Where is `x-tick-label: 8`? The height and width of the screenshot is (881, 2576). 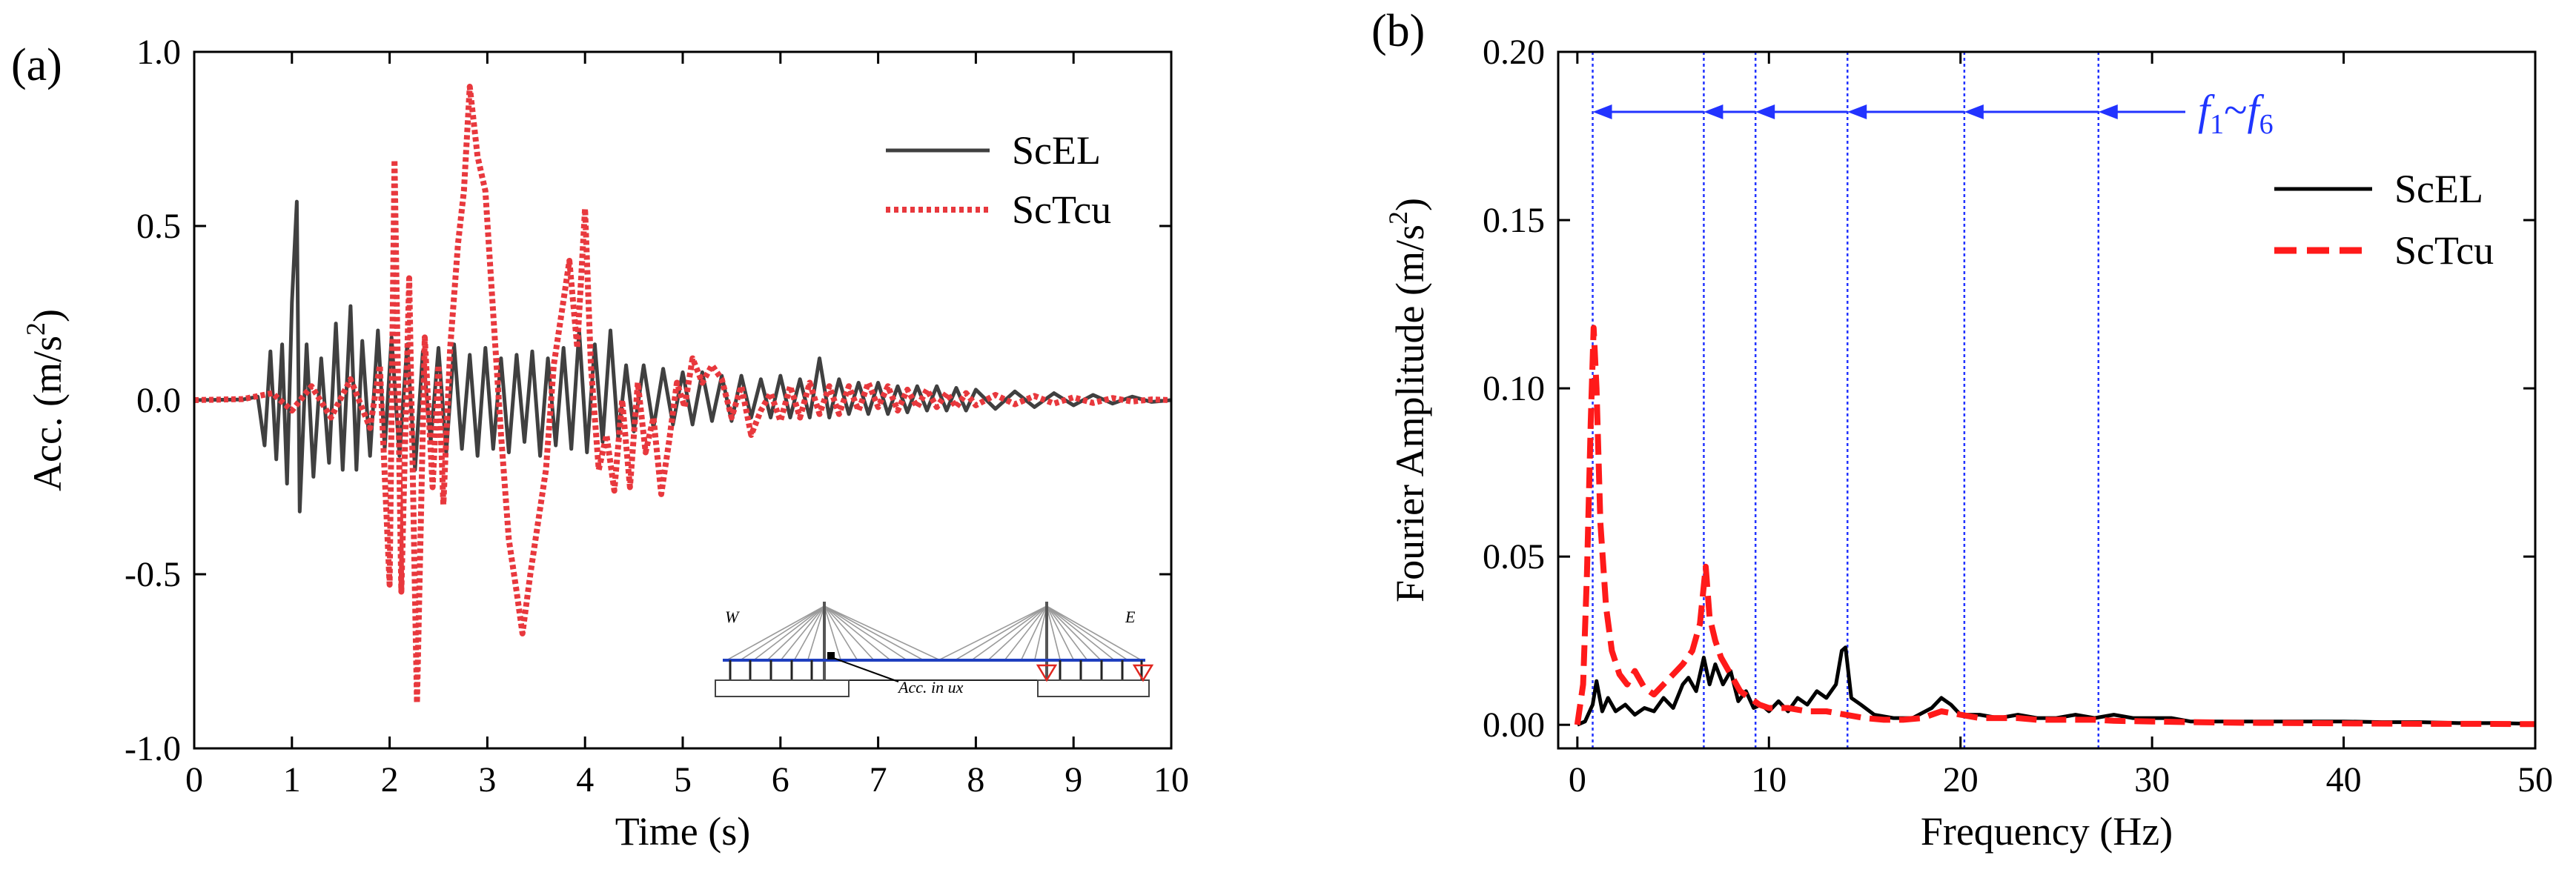 x-tick-label: 8 is located at coordinates (975, 780).